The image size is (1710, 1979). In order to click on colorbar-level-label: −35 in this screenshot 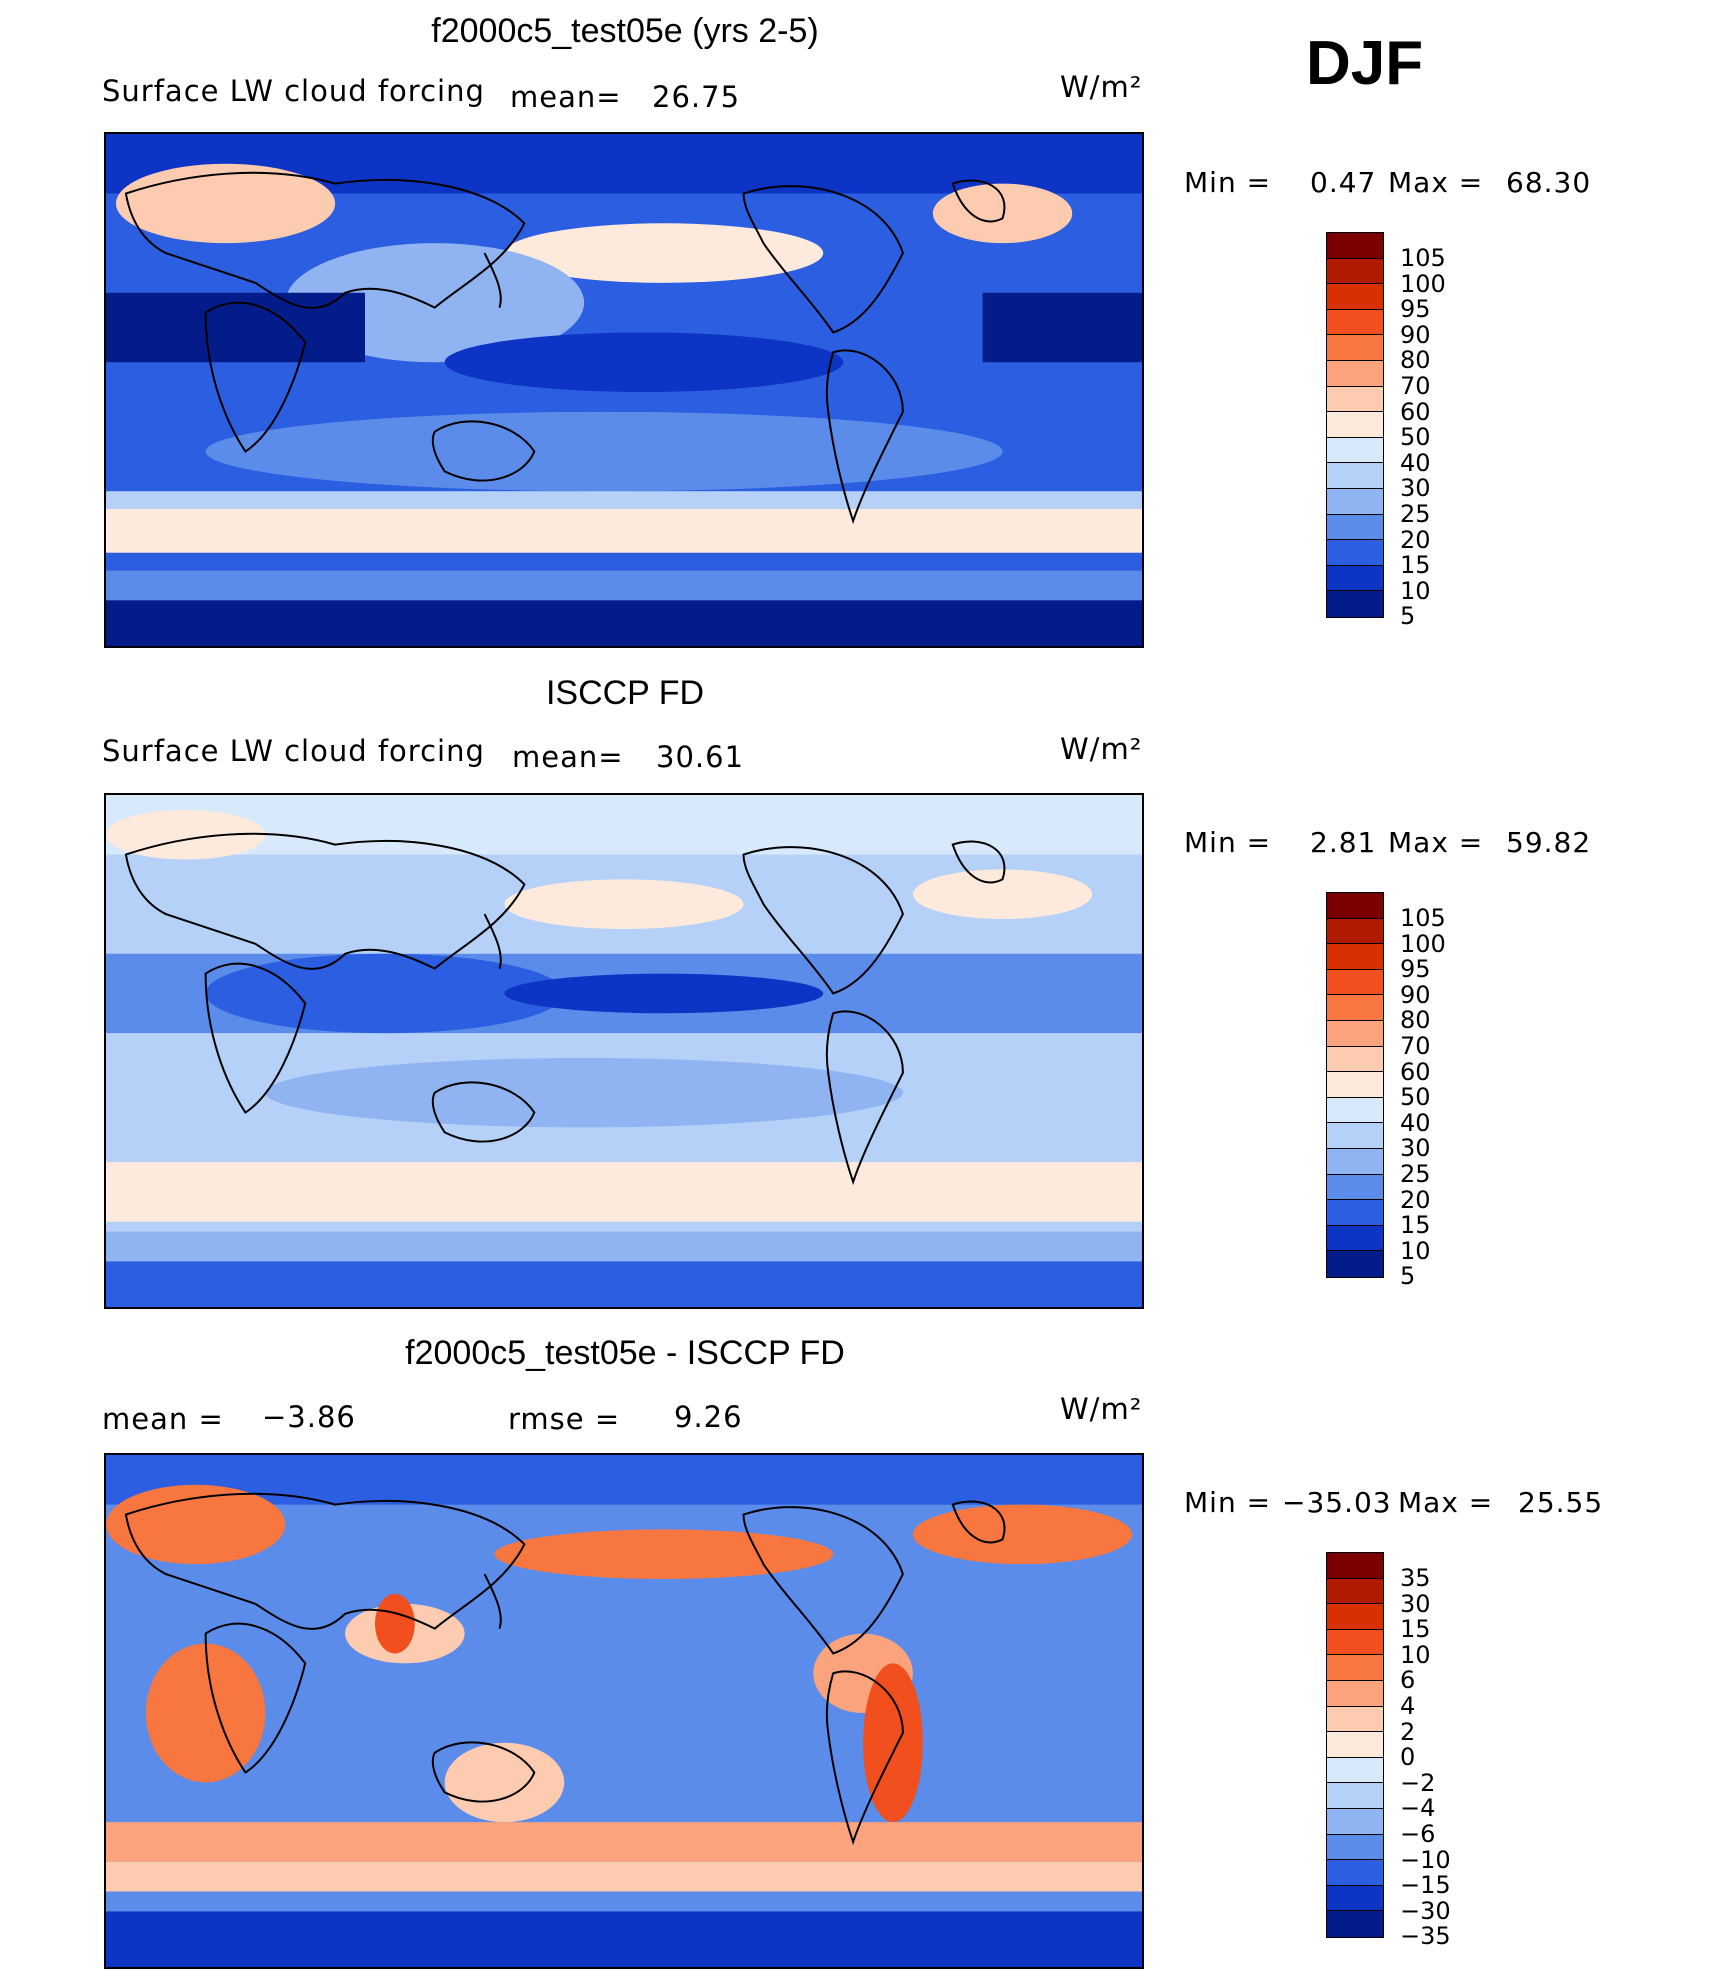, I will do `click(1425, 1936)`.